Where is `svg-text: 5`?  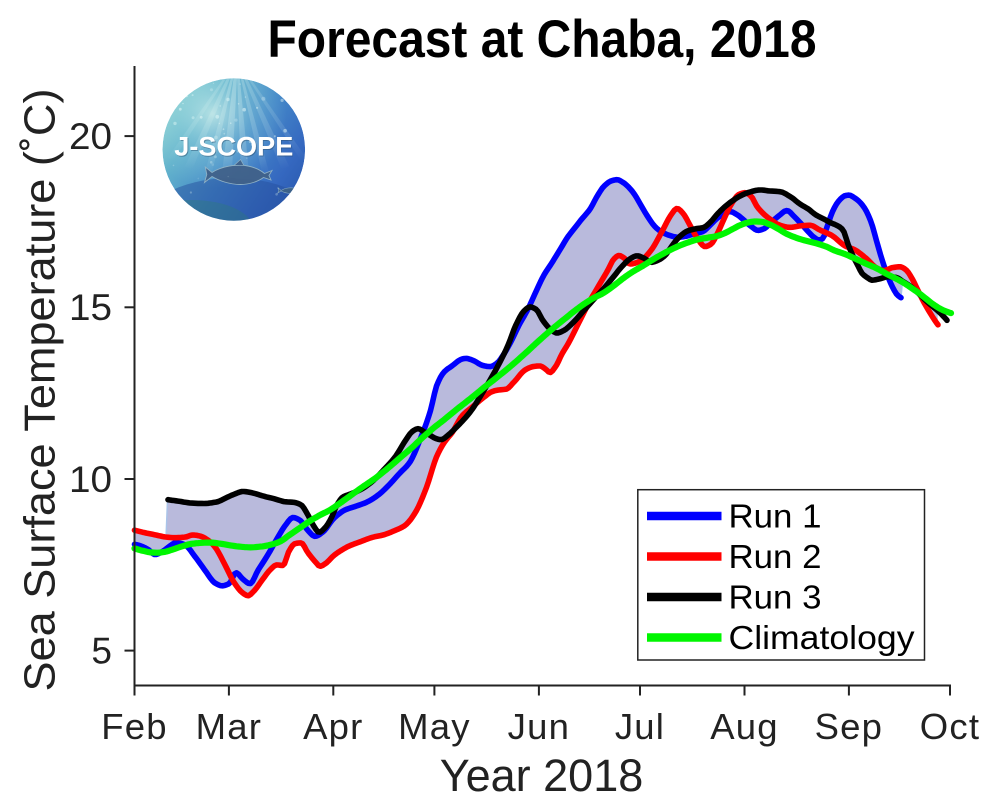
svg-text: 5 is located at coordinates (101, 651).